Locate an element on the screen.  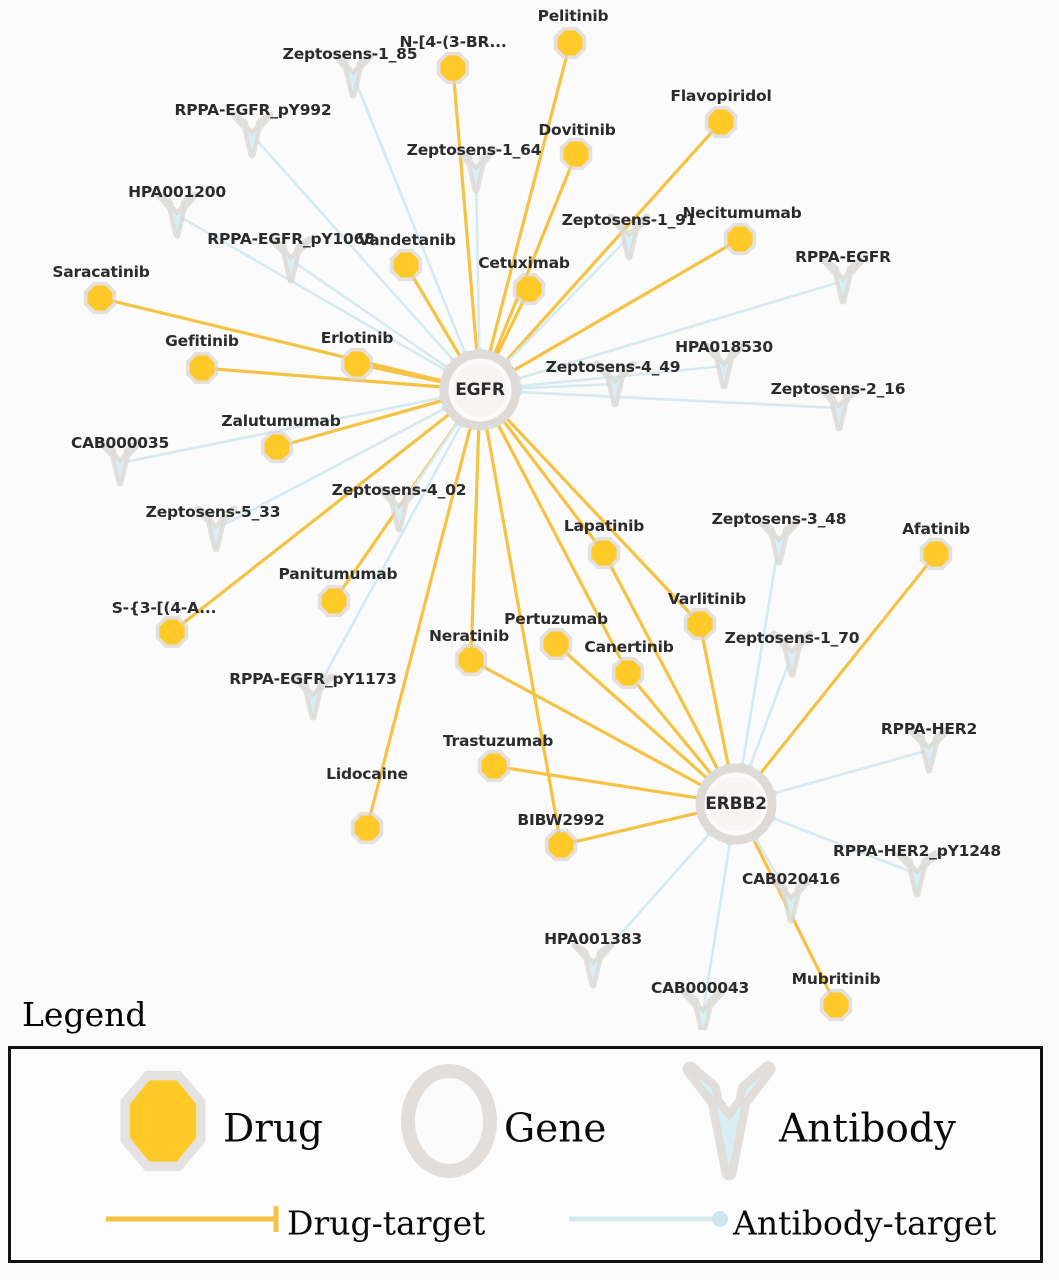
legend-label-antibody: Antibody is located at coordinates (867, 1129).